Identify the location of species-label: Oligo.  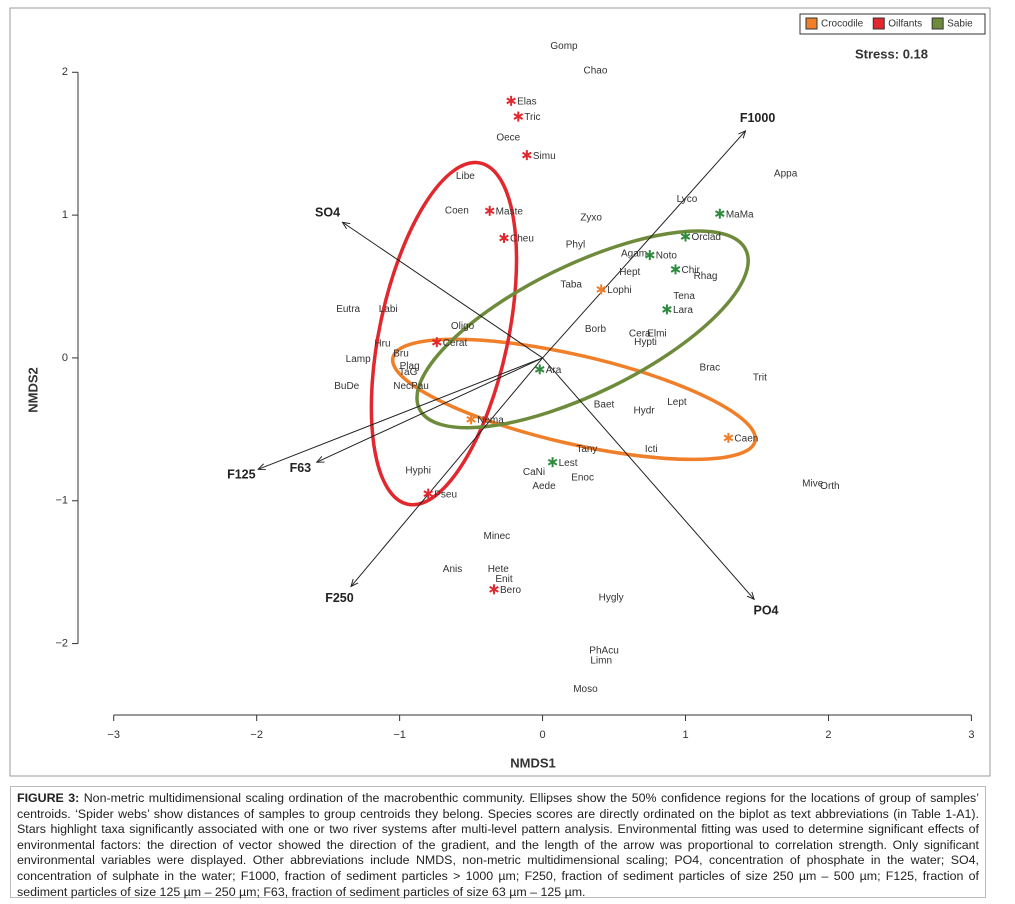
(463, 326).